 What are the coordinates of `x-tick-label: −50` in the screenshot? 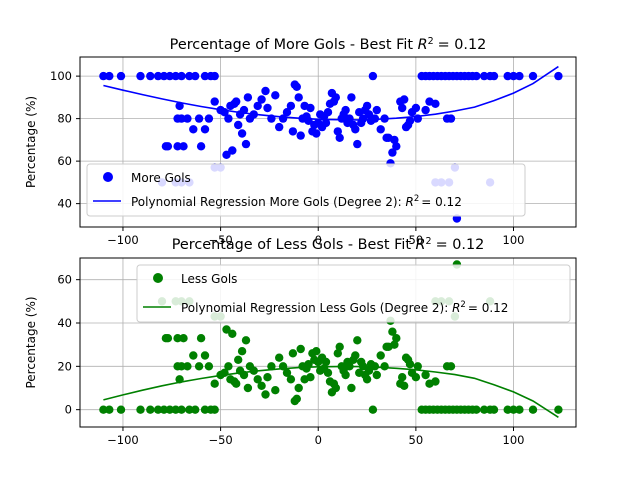 It's located at (220, 240).